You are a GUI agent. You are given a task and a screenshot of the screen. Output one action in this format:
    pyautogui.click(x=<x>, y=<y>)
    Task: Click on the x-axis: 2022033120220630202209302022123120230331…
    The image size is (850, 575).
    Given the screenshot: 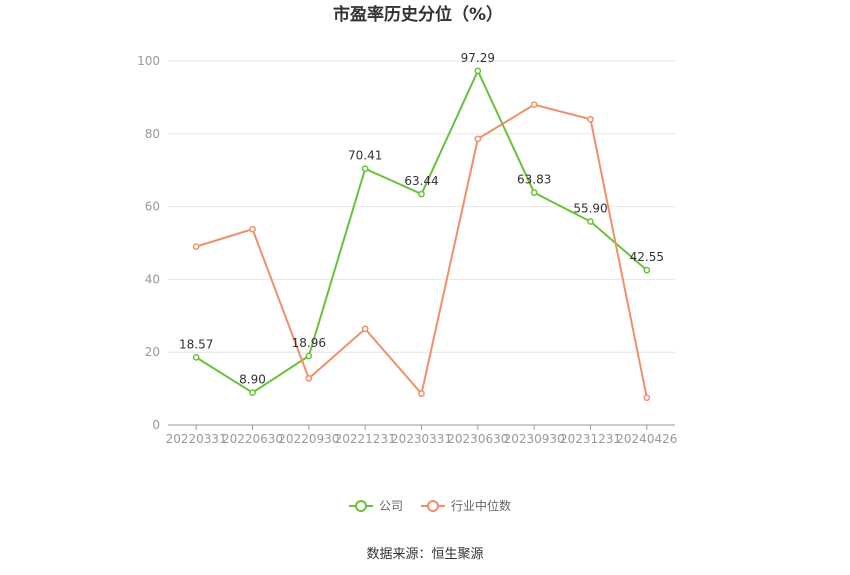 What is the action you would take?
    pyautogui.click(x=421, y=435)
    